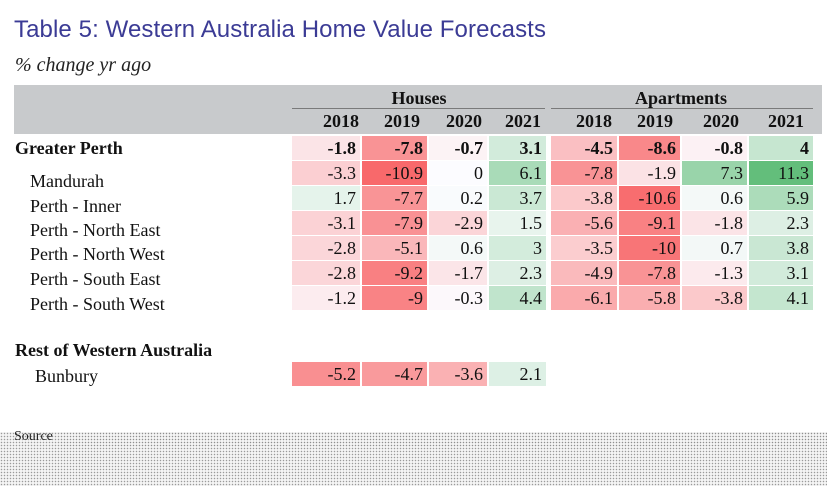 This screenshot has height=486, width=827. I want to click on apartments-value-cell: -4.9, so click(584, 273).